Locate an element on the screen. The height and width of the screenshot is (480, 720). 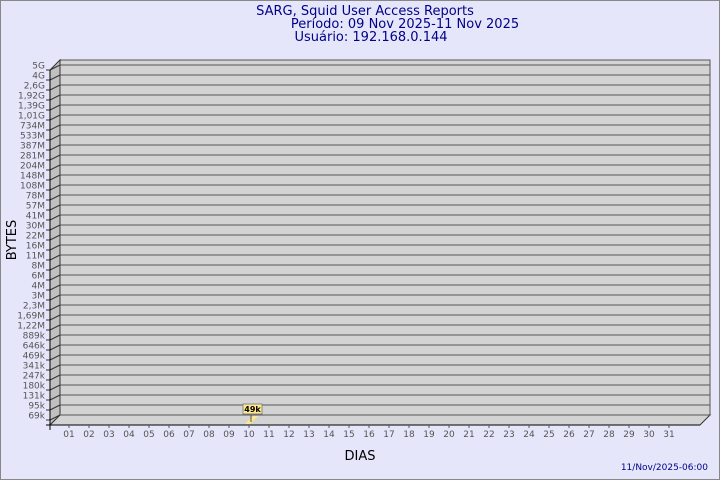
x-tick-label: 03 is located at coordinates (108, 435).